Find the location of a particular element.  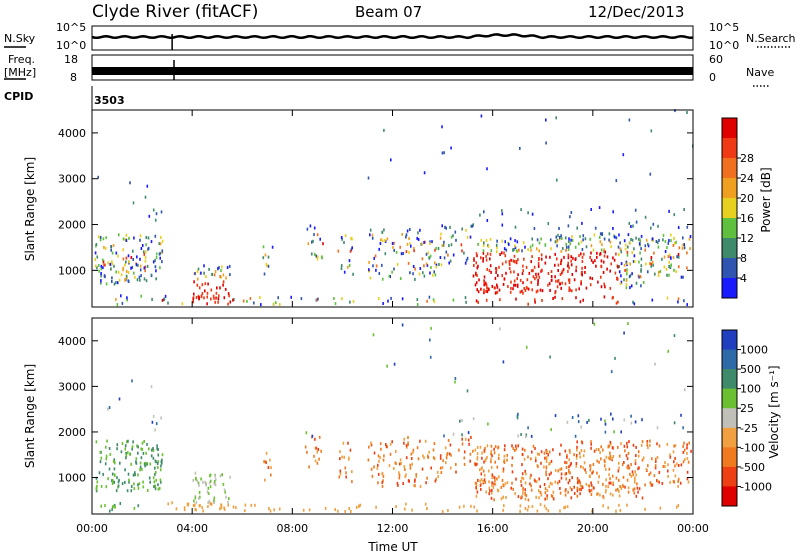

freq-trace-band is located at coordinates (392, 71).